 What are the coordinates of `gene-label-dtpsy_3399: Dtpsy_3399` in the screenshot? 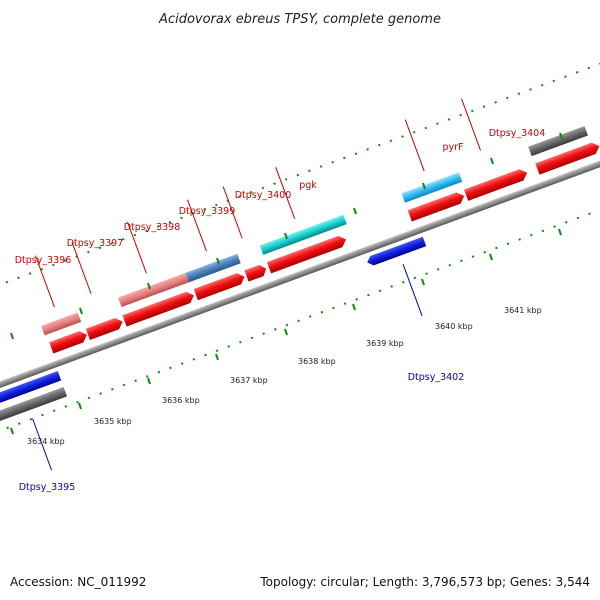 It's located at (207, 211).